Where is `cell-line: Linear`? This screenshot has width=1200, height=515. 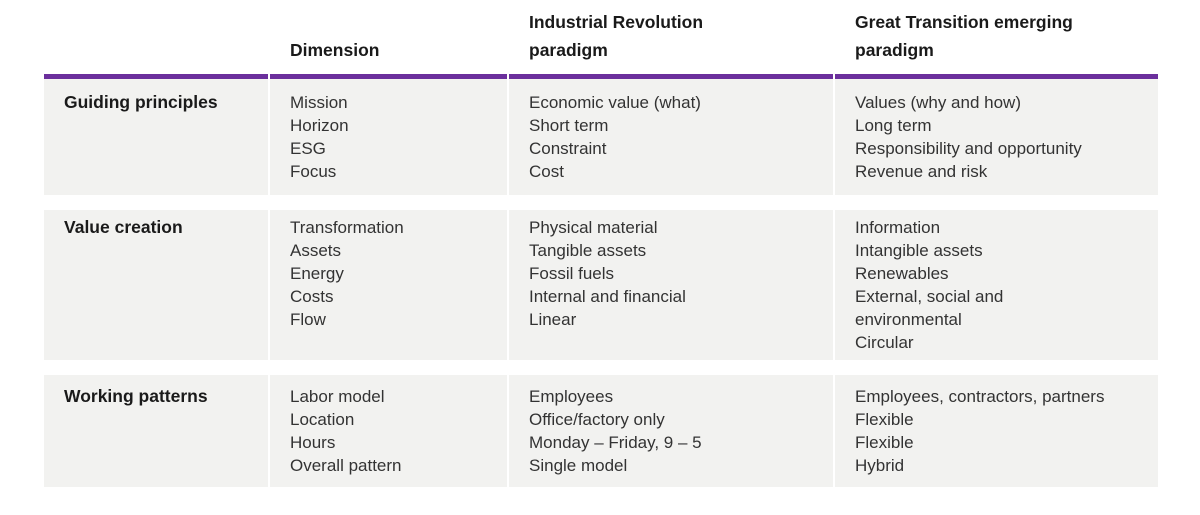
cell-line: Linear is located at coordinates (553, 319).